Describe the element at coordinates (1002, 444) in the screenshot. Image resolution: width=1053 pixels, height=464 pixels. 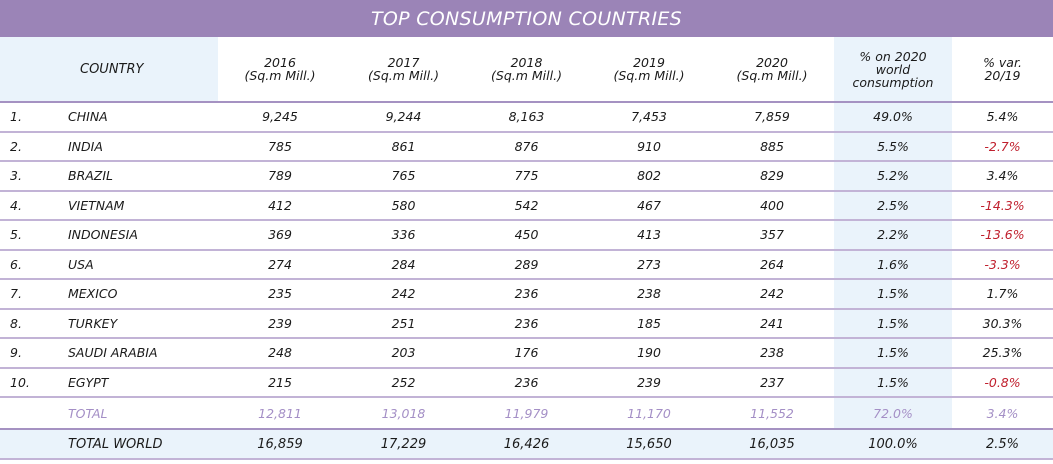
I see `var-cell: 2.5%` at that location.